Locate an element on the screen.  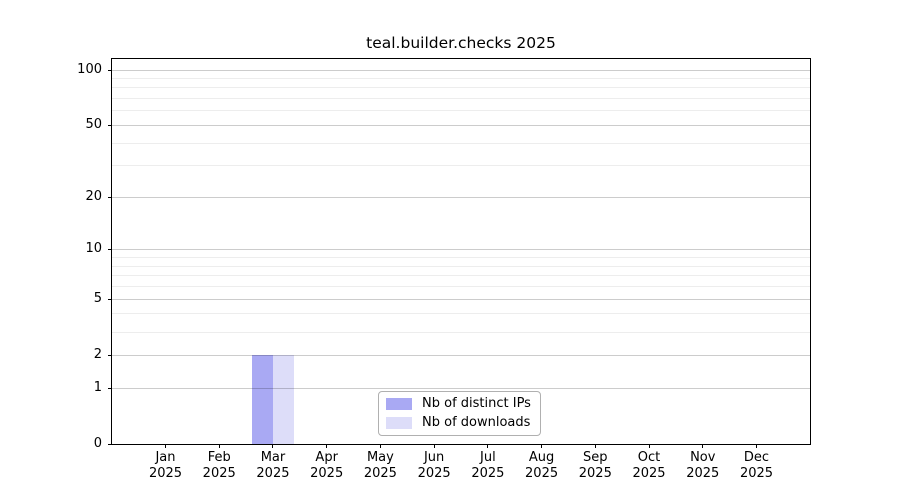
x-tick-label: Jan 2025 is located at coordinates (166, 465).